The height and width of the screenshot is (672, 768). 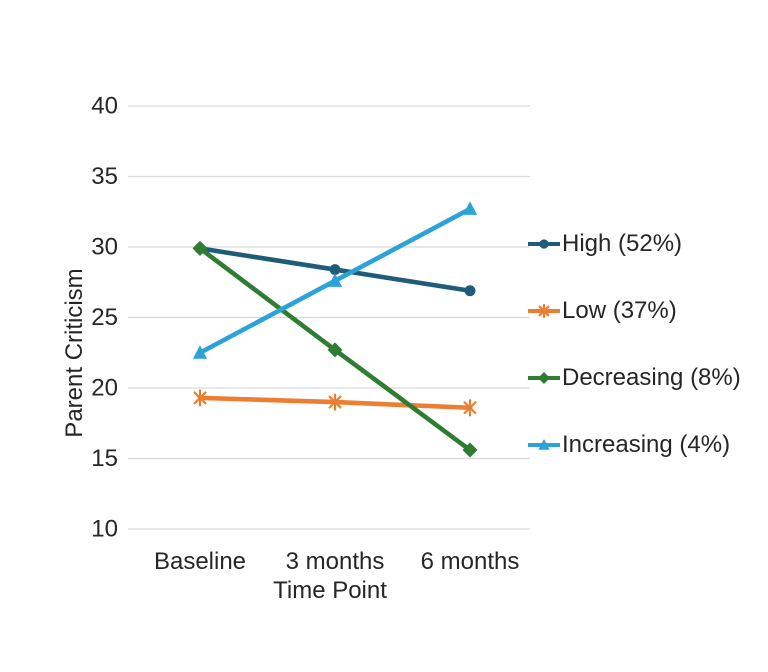 I want to click on legend-item-increasing-4: Increasing (4%), so click(x=628, y=445).